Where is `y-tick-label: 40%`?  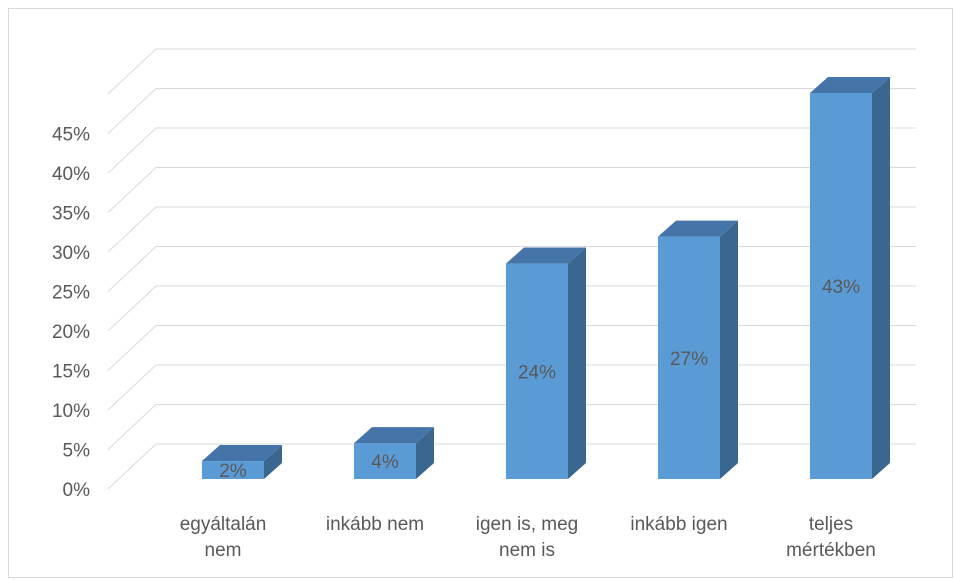 y-tick-label: 40% is located at coordinates (71, 174).